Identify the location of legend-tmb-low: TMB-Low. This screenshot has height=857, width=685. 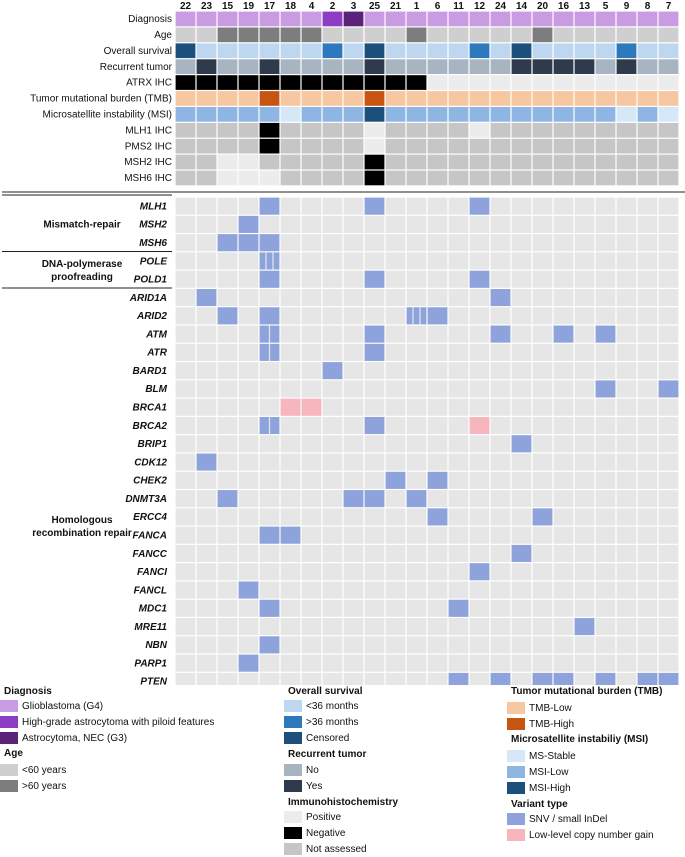
(539, 708).